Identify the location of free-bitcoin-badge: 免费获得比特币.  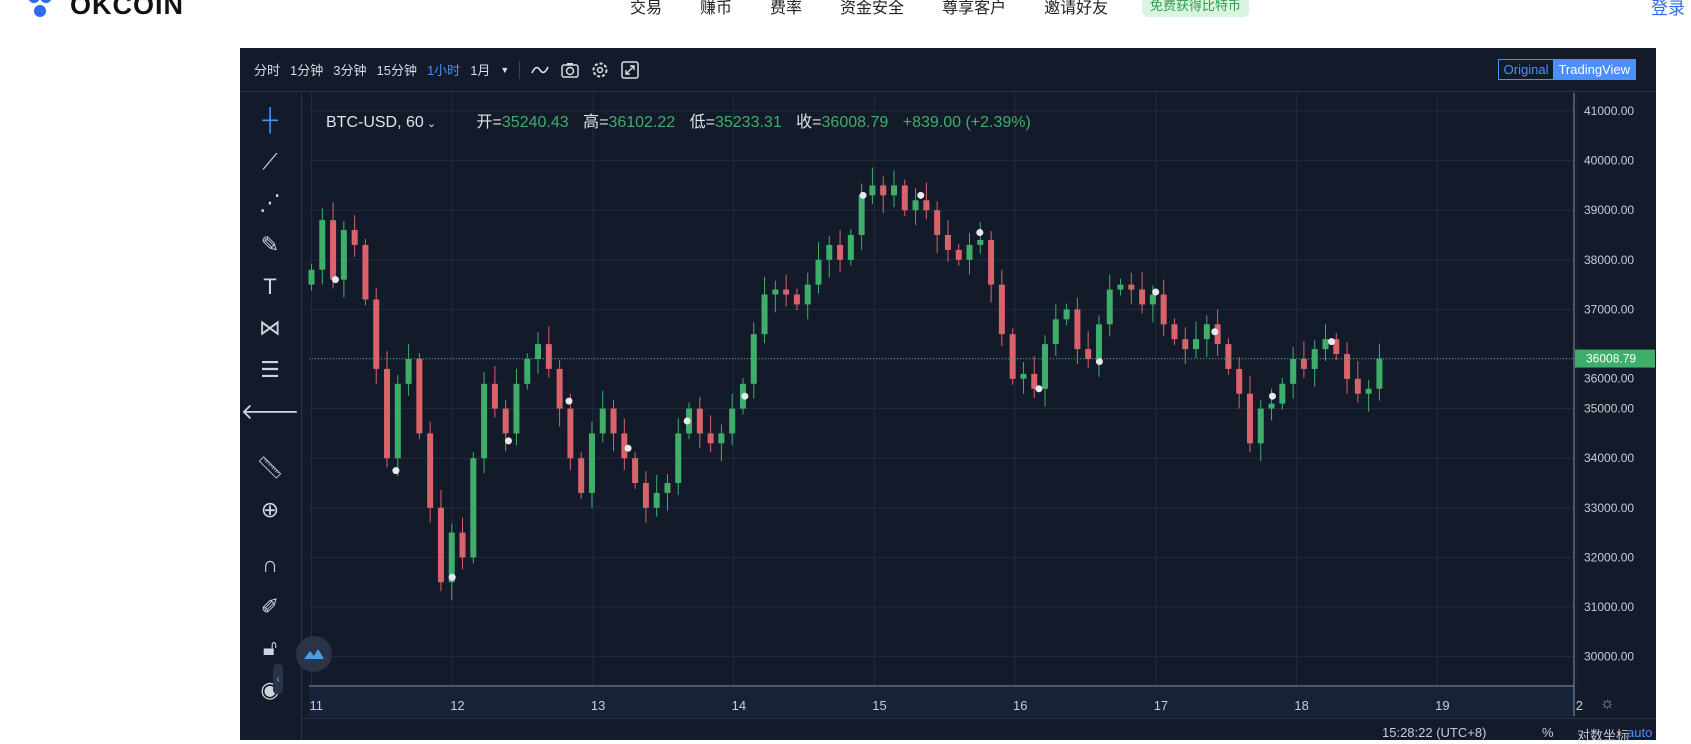
(1196, 8).